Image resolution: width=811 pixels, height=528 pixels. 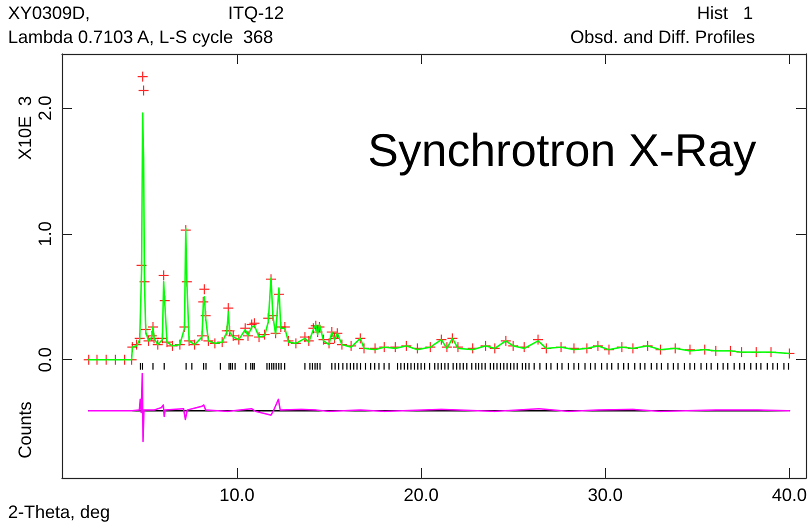 I want to click on text: Hist 1, so click(x=725, y=13).